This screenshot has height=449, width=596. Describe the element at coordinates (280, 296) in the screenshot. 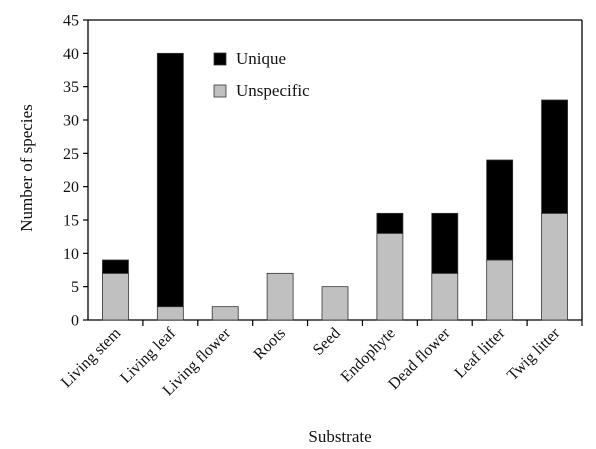

I see `bar-unspecific-roots` at that location.